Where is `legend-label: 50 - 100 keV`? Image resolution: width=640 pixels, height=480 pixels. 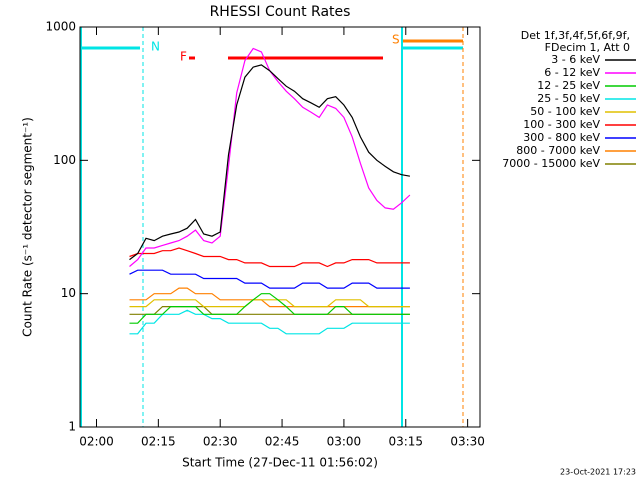
legend-label: 50 - 100 keV is located at coordinates (565, 111).